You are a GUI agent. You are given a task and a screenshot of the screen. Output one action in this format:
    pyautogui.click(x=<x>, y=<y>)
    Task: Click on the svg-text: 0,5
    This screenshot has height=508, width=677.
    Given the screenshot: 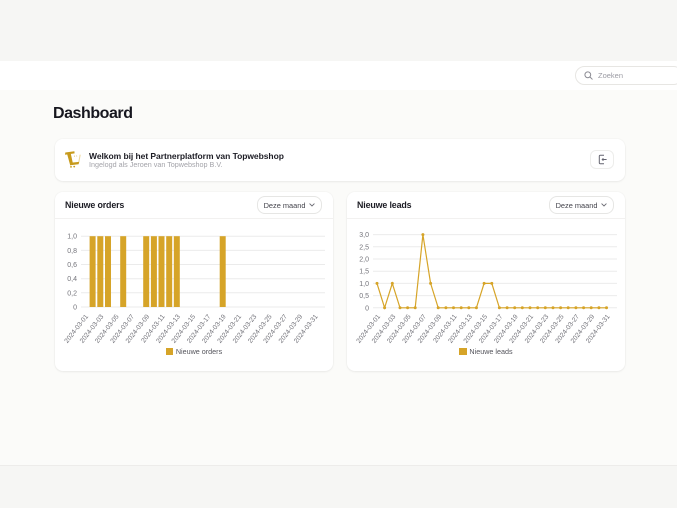 What is the action you would take?
    pyautogui.click(x=364, y=296)
    